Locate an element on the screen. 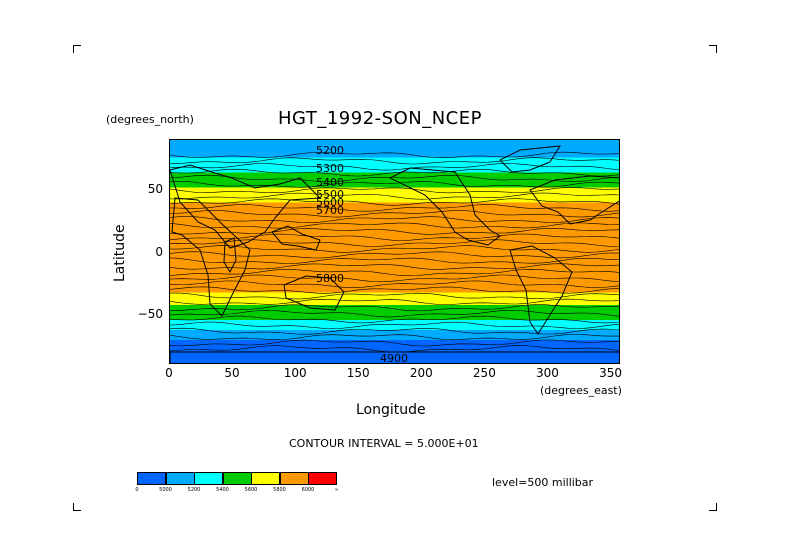  contour-value-label: 5200 is located at coordinates (330, 150).